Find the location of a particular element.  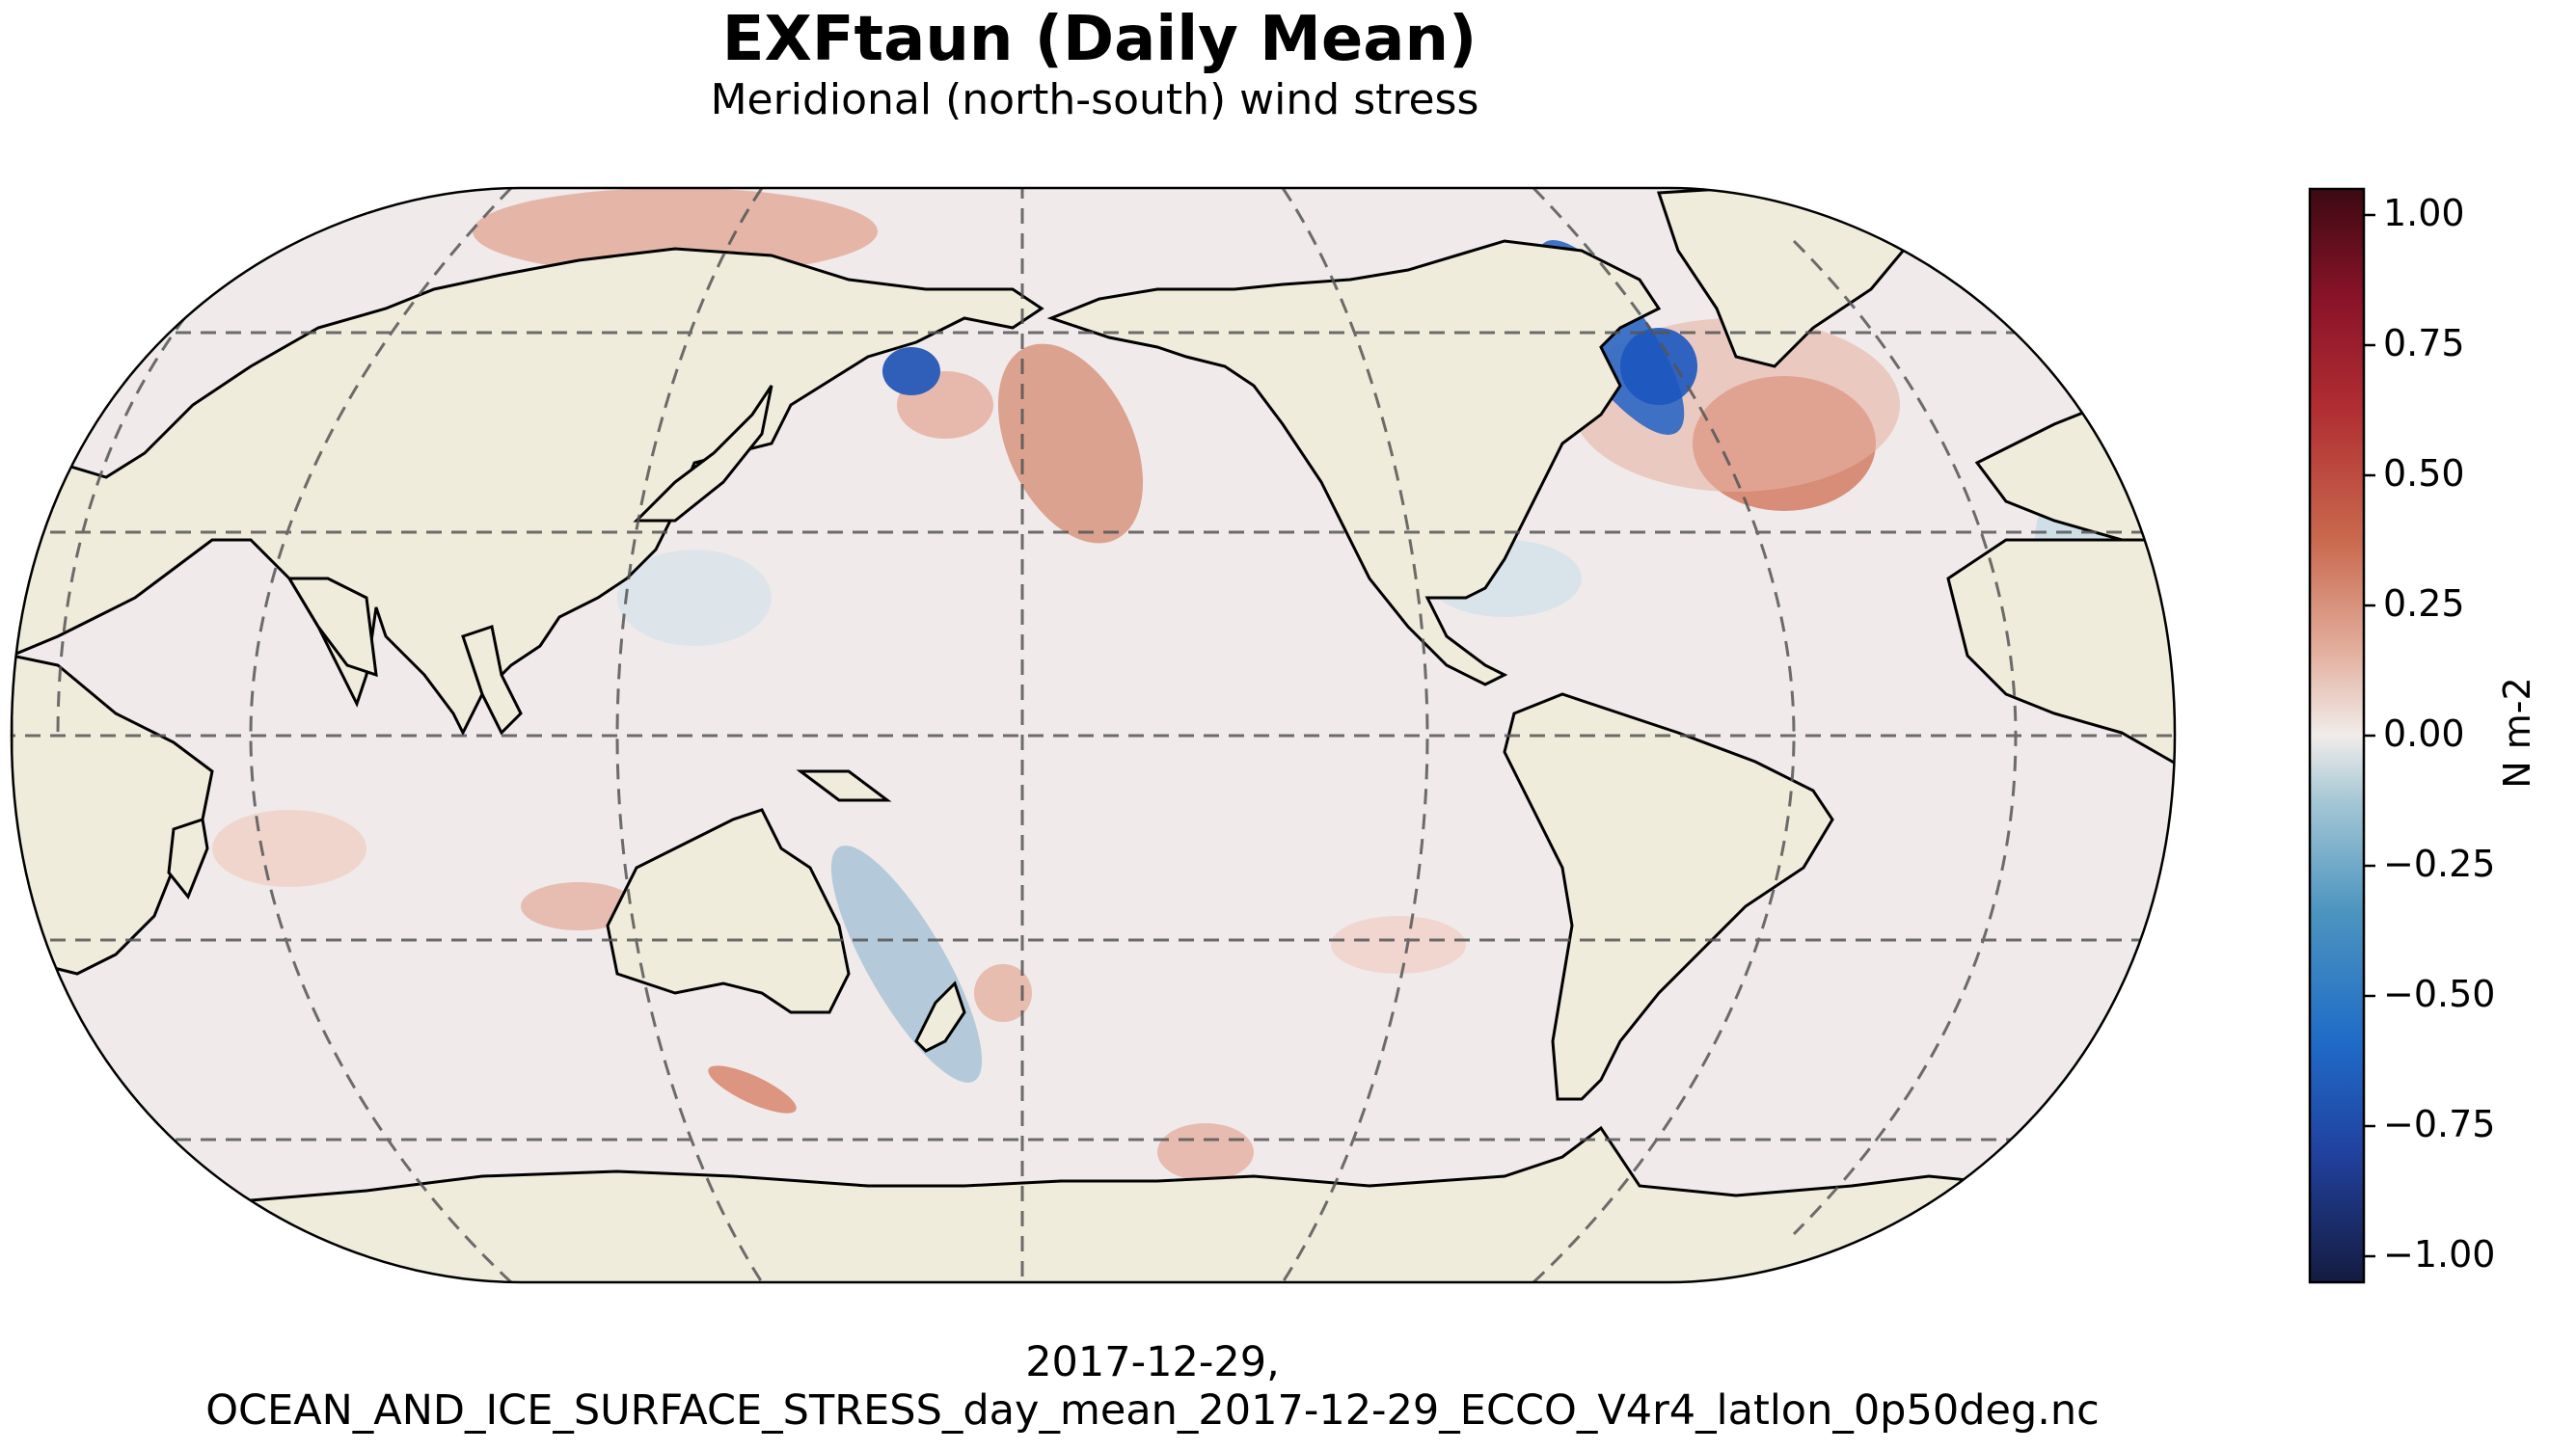

land-madagascar is located at coordinates (188, 859).